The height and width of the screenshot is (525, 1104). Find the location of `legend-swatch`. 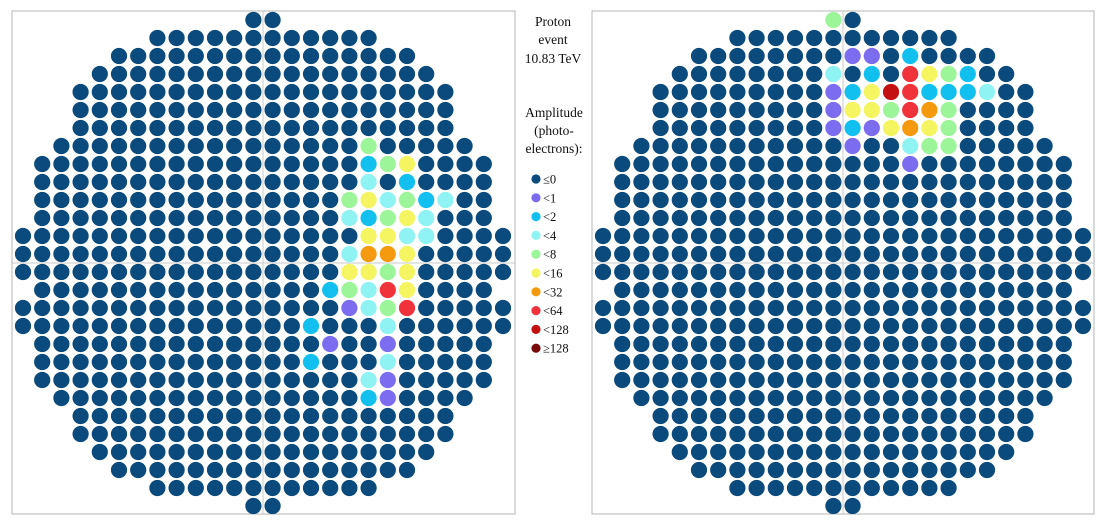

legend-swatch is located at coordinates (536, 329).